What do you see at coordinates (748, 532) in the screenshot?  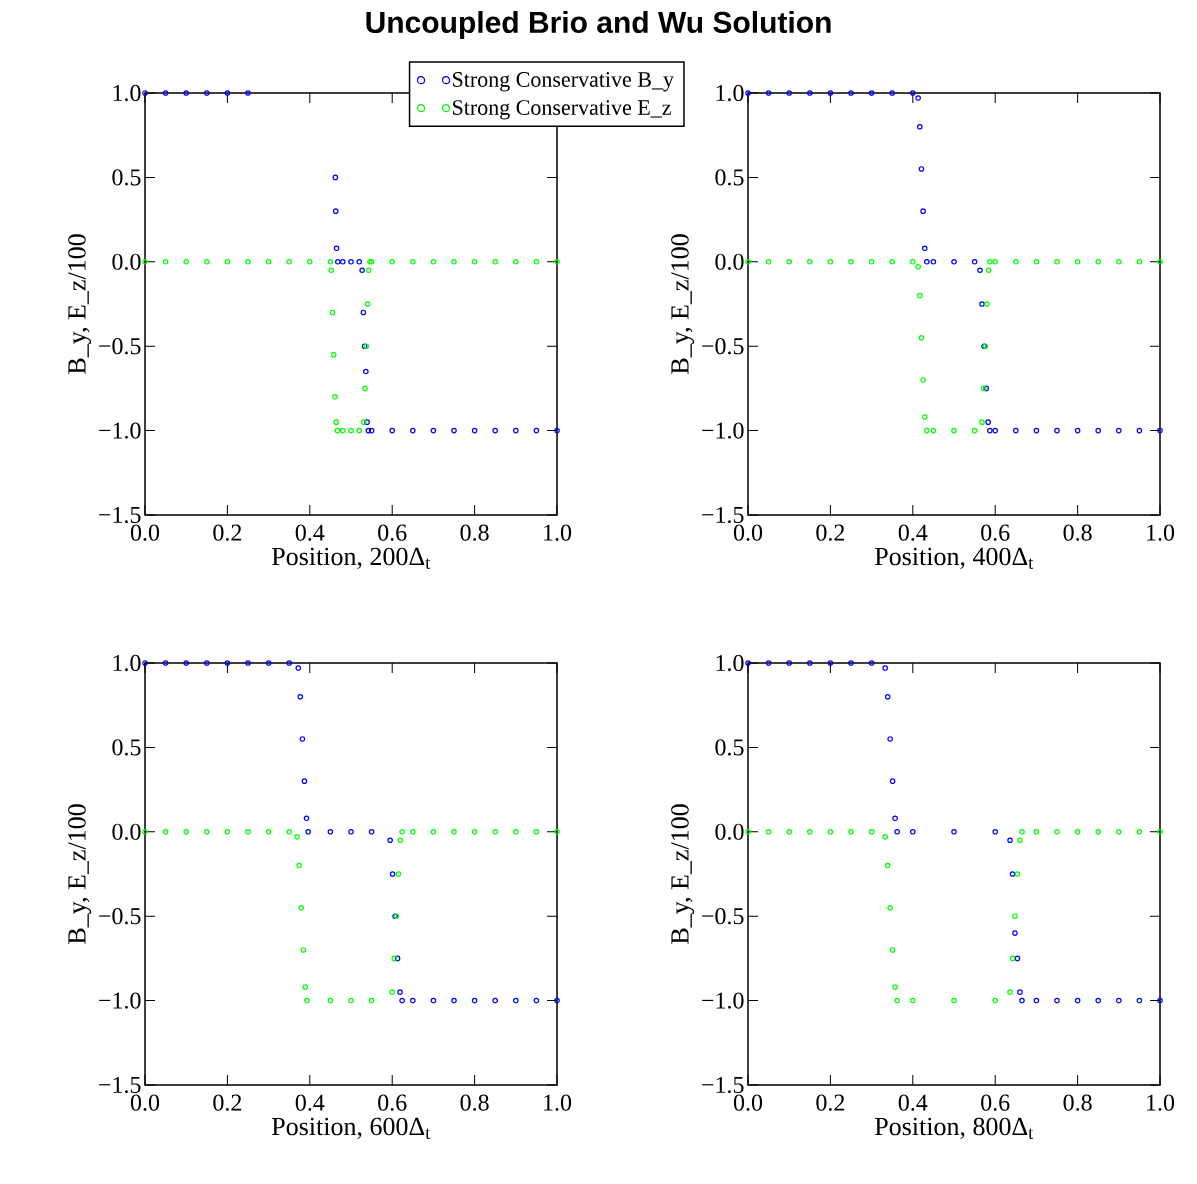 I see `x-tick-label: 0.0` at bounding box center [748, 532].